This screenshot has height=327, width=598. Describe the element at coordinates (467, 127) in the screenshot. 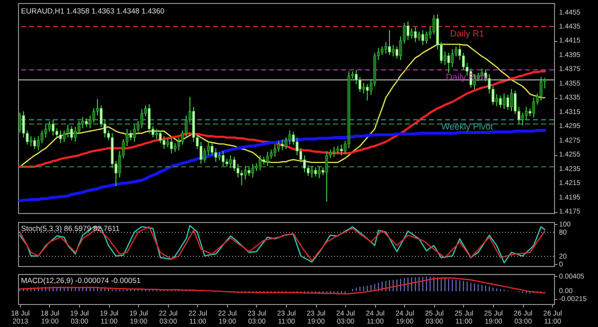

I see `ref-line-label: Weekly Pivot` at that location.